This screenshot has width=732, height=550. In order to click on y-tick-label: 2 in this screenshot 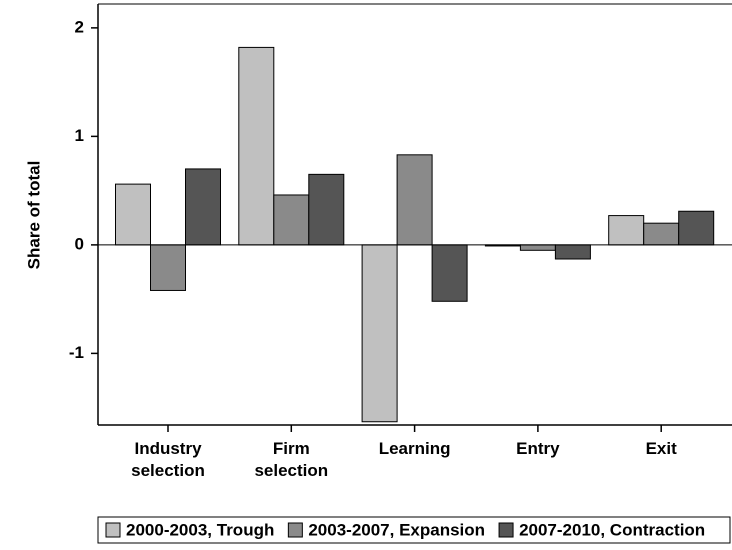, I will do `click(79, 26)`.